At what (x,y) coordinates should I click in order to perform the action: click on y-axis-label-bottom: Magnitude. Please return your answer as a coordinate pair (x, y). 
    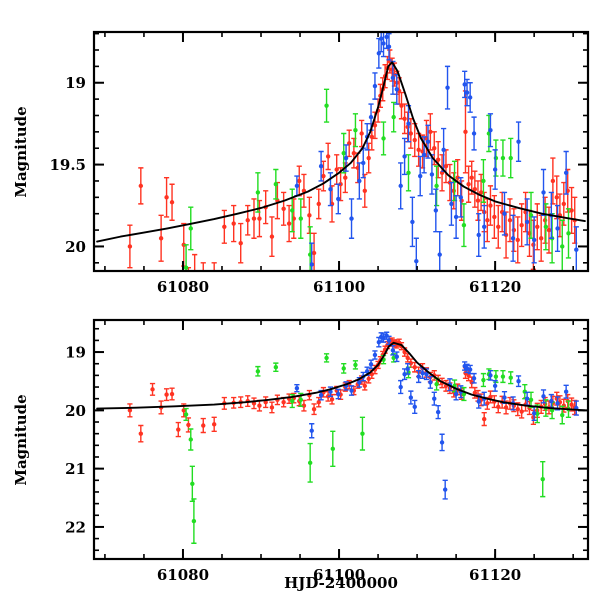
    Looking at the image, I should click on (21, 439).